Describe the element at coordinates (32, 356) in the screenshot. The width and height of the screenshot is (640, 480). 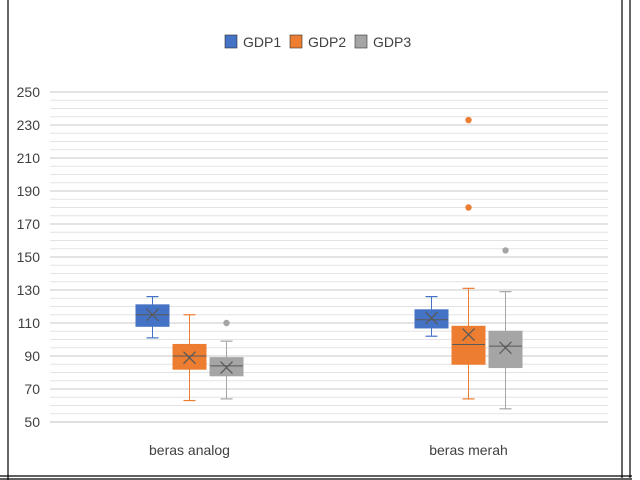
I see `y-tick-label: 90` at that location.